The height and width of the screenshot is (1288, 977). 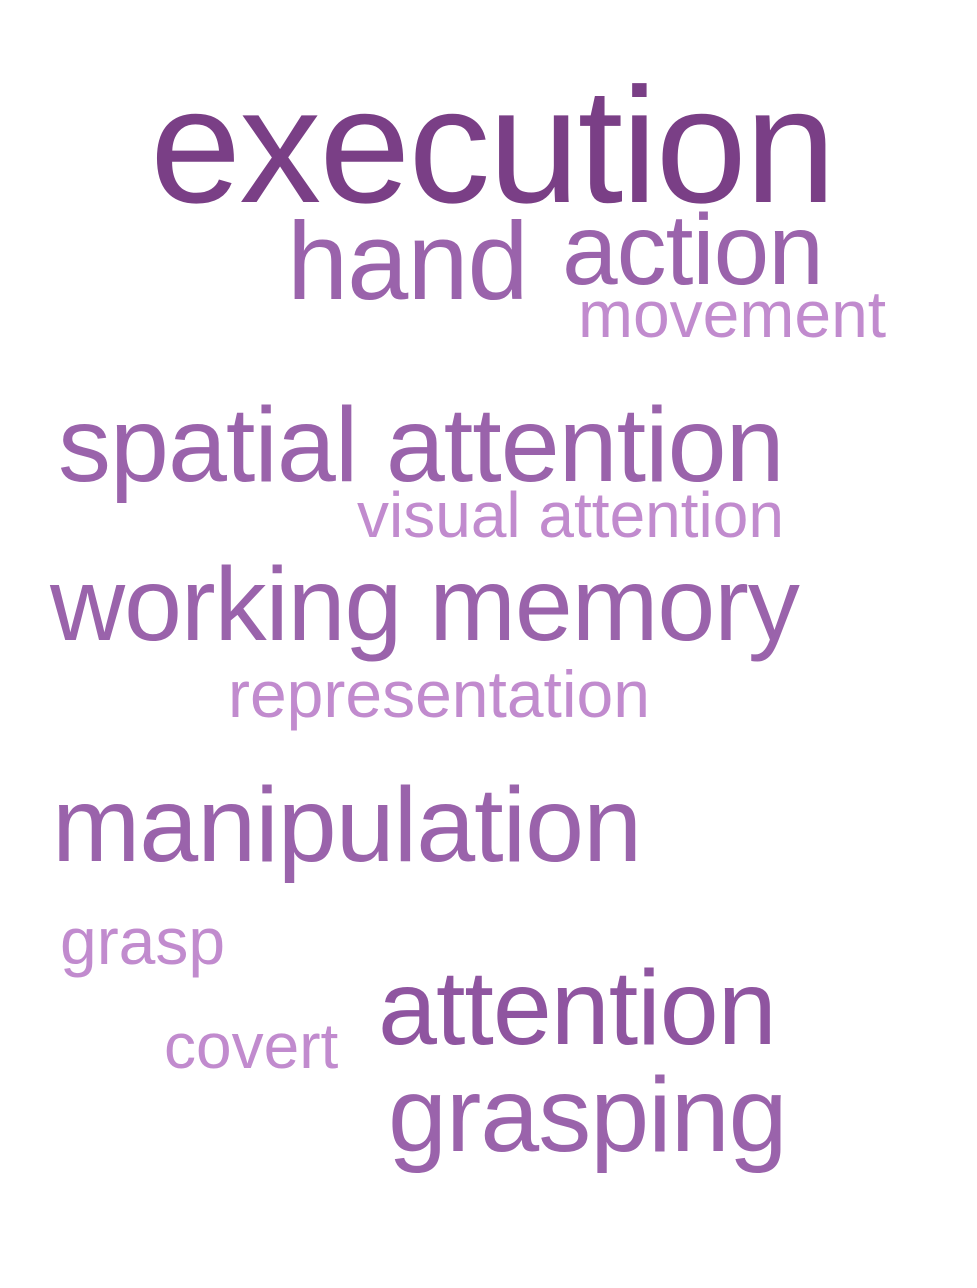 What do you see at coordinates (732, 314) in the screenshot?
I see `word-movement: movement` at bounding box center [732, 314].